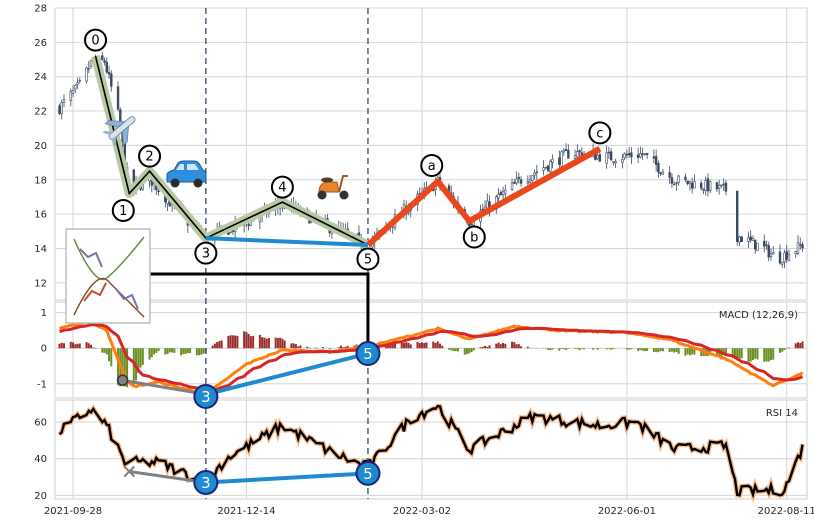  What do you see at coordinates (627, 511) in the screenshot?
I see `x-tick-label: 2022-06-01` at bounding box center [627, 511].